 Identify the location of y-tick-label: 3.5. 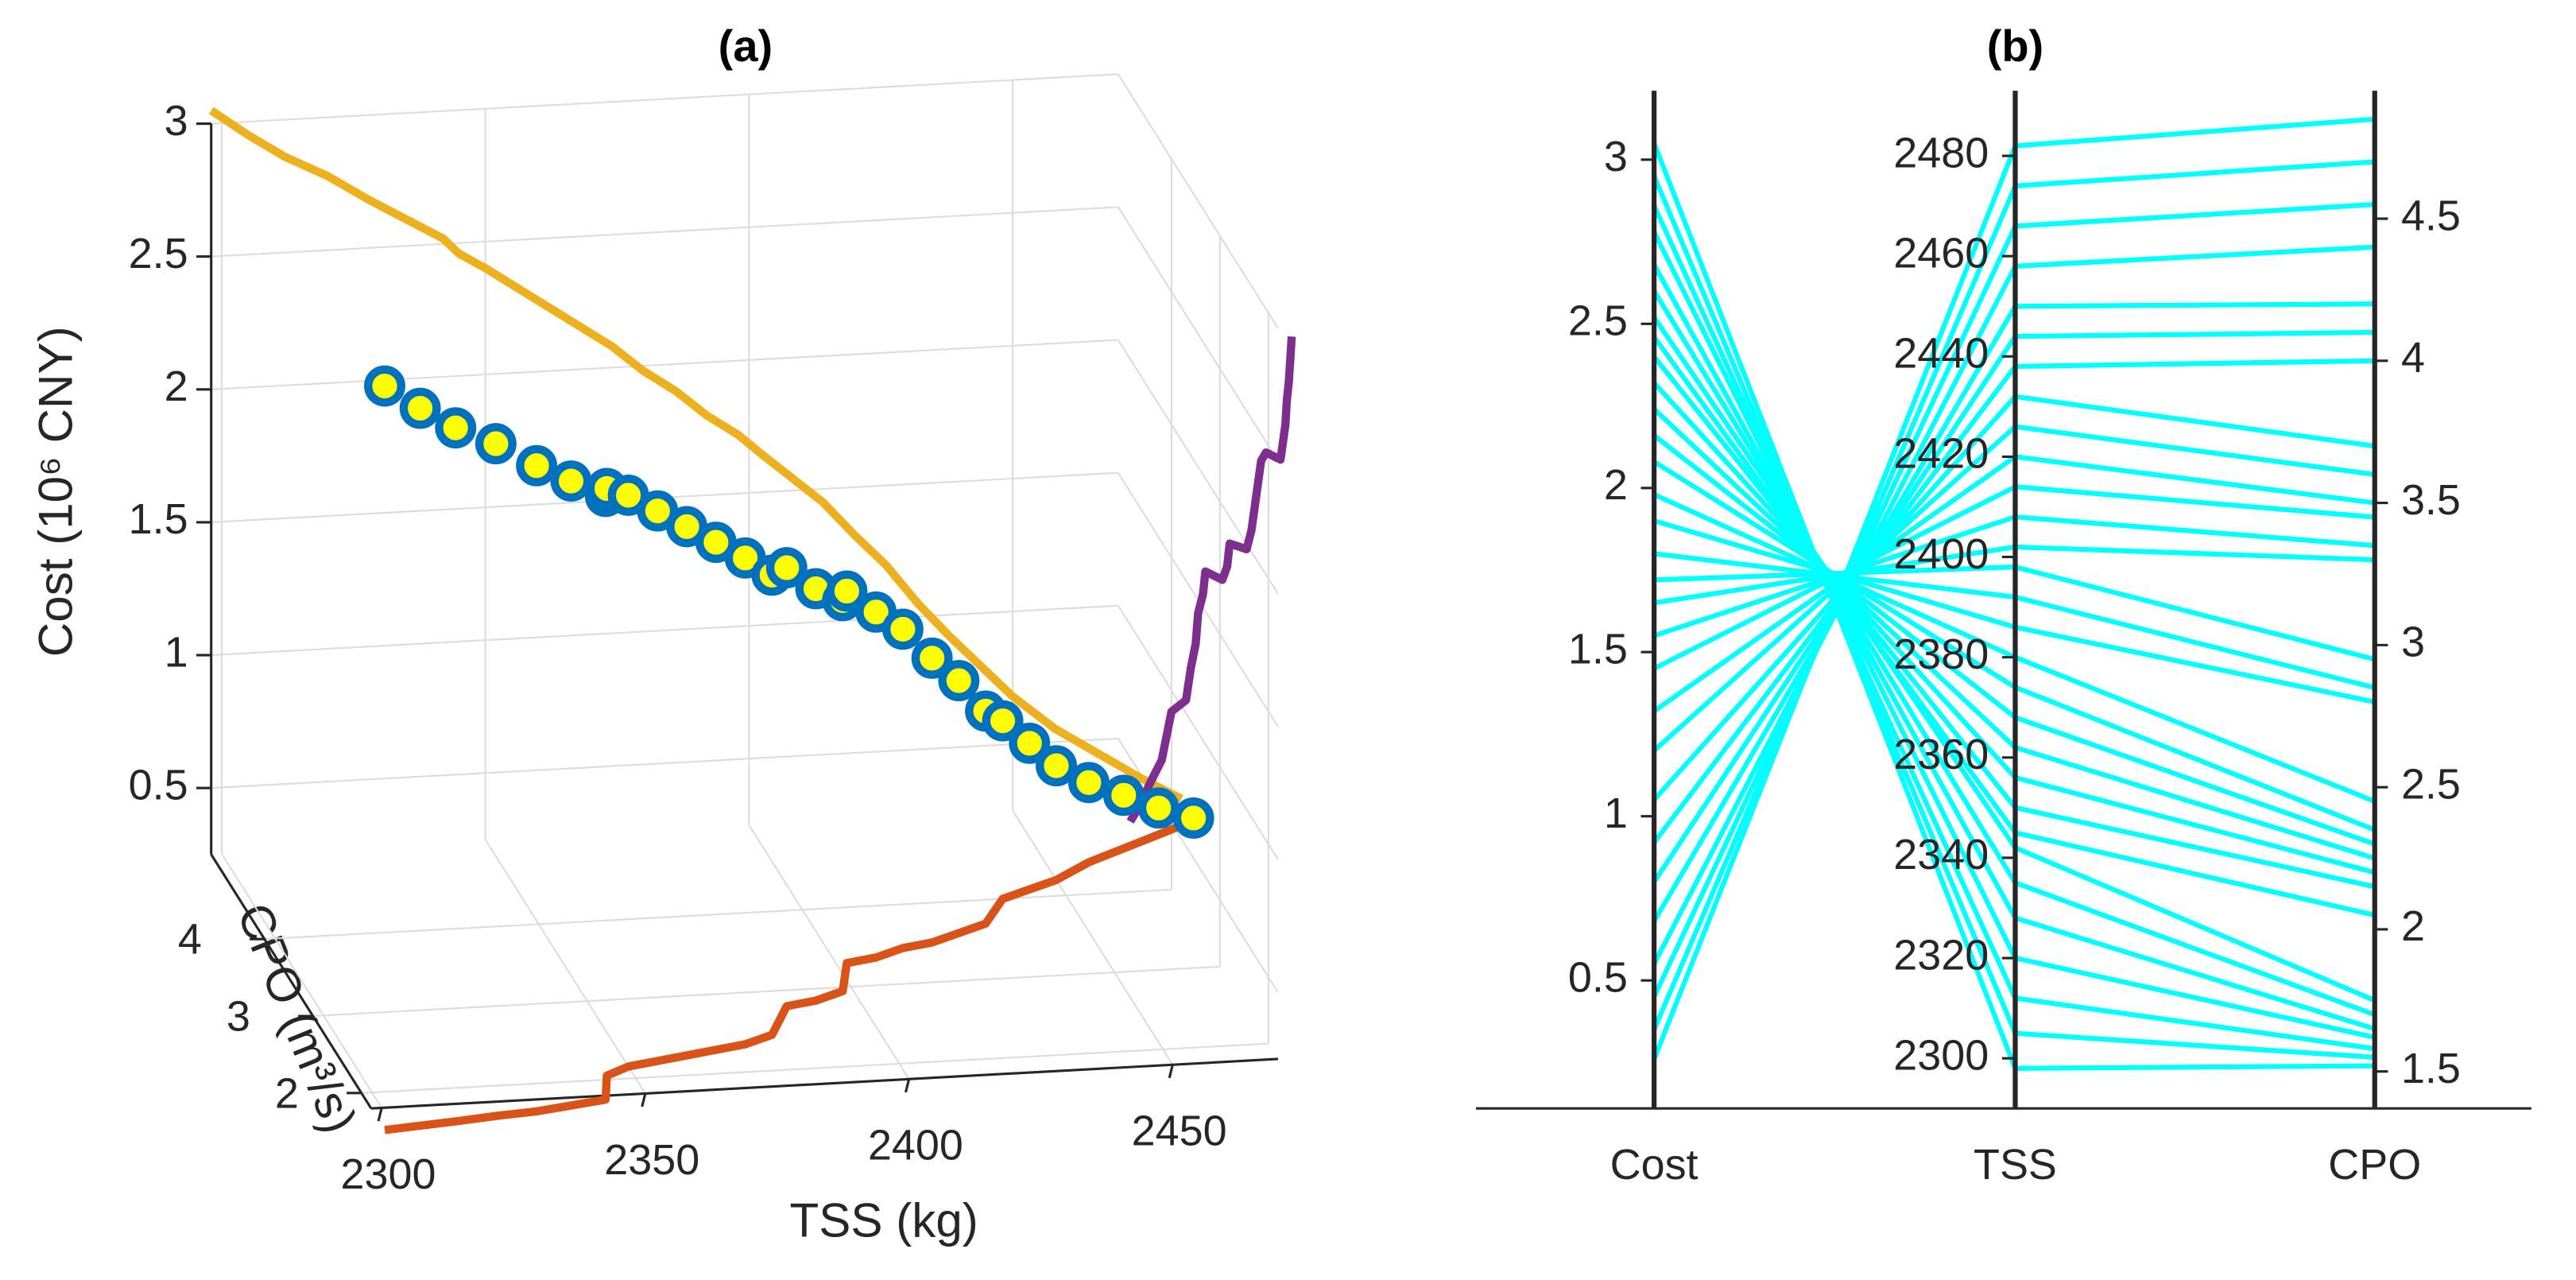
(2431, 500).